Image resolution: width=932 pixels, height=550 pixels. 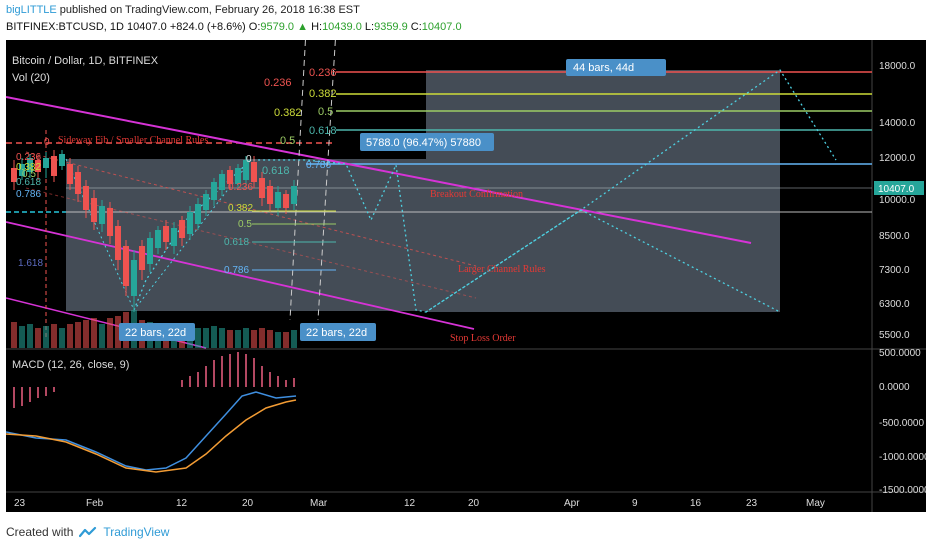 I want to click on time-axis: 23 Feb 12 20 Mar 12 20 Apr 9 16 23 May, so click(x=419, y=503).